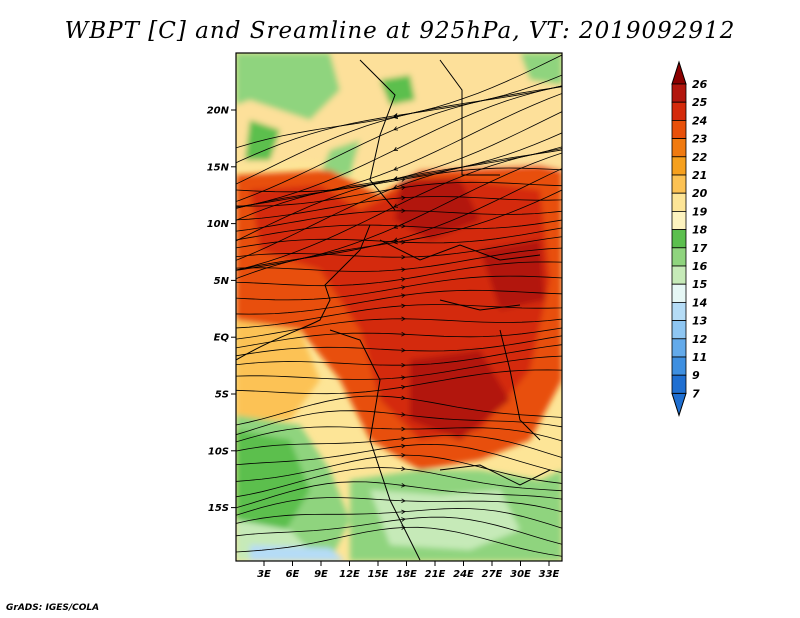 The width and height of the screenshot is (800, 618). Describe the element at coordinates (699, 357) in the screenshot. I see `colorbar-label: 11` at that location.